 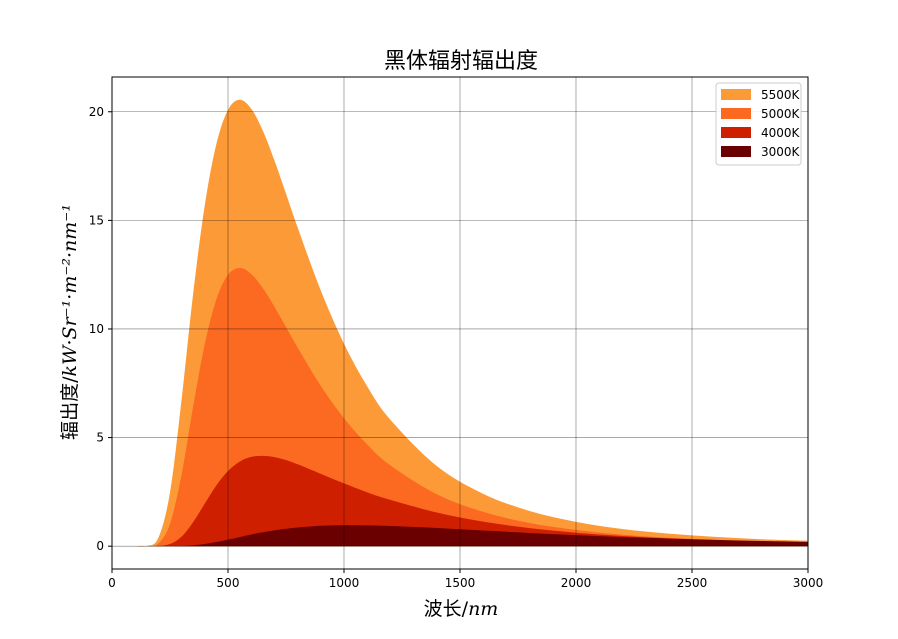 I want to click on x-tick-label: 1500, so click(x=460, y=583).